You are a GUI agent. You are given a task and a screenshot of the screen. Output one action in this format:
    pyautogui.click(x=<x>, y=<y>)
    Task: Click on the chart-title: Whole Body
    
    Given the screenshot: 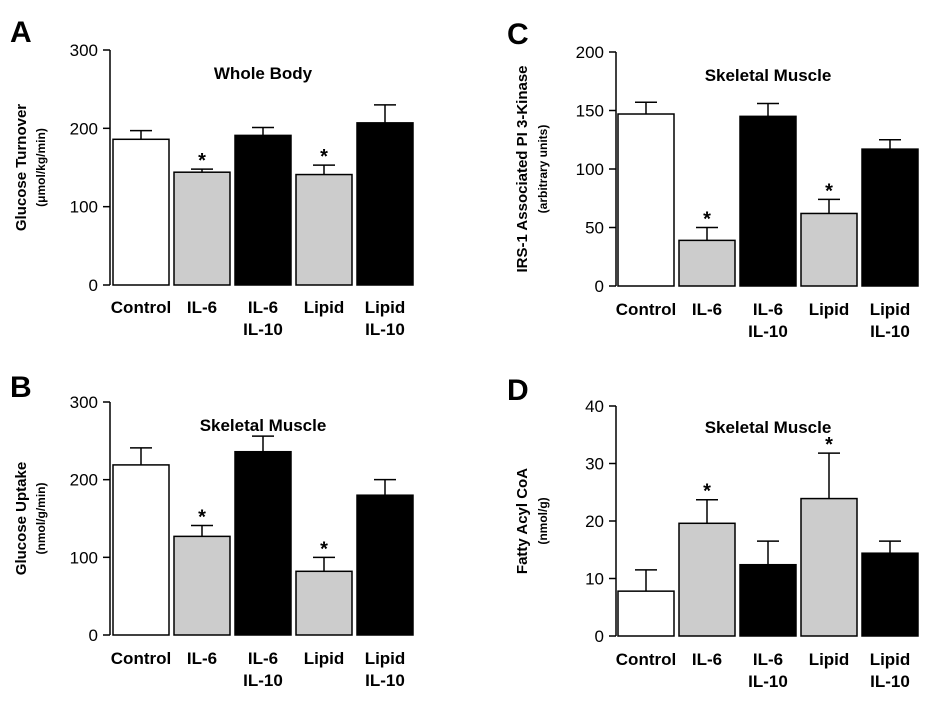 What is the action you would take?
    pyautogui.click(x=263, y=73)
    